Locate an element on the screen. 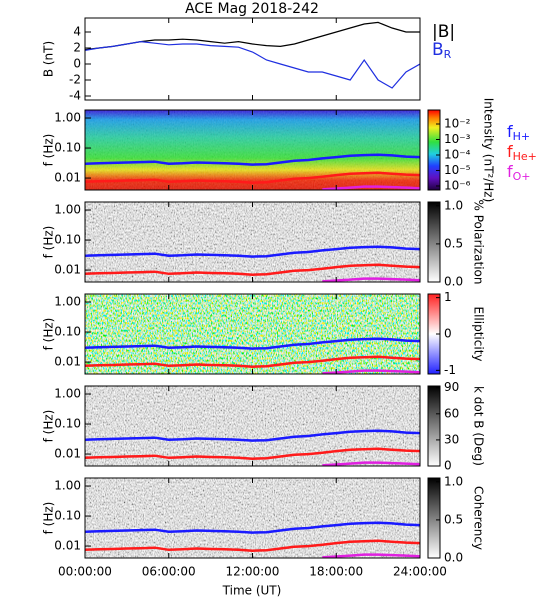  colorbar-tick-label: 10⁻⁶ is located at coordinates (457, 185).